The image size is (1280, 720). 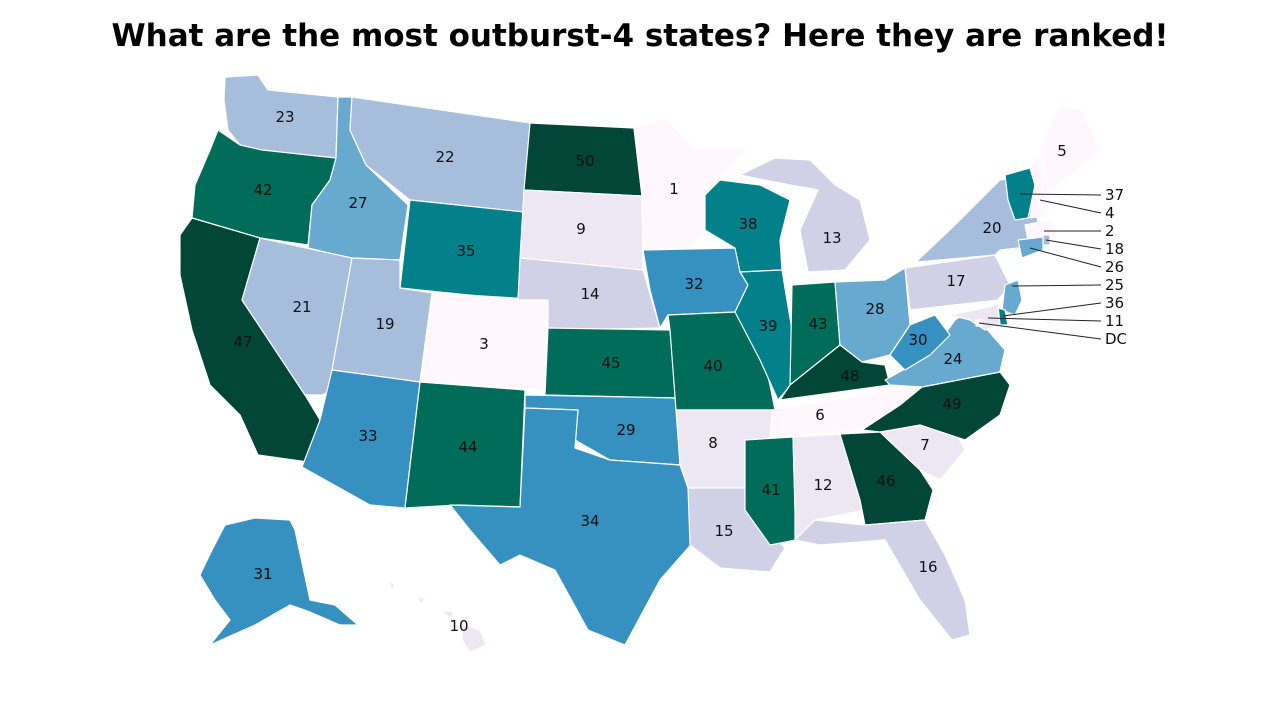 I want to click on callout-label-md: 11, so click(x=1114, y=321).